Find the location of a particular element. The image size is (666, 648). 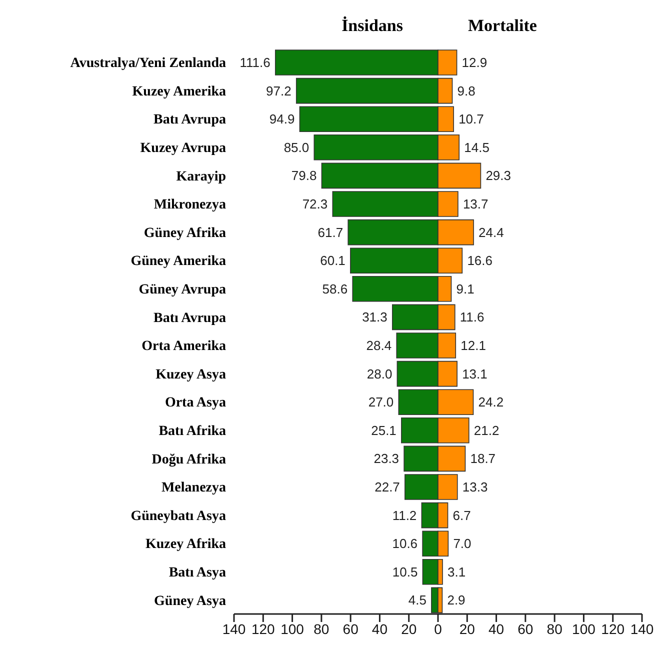

data-label: 28.4 is located at coordinates (379, 345).